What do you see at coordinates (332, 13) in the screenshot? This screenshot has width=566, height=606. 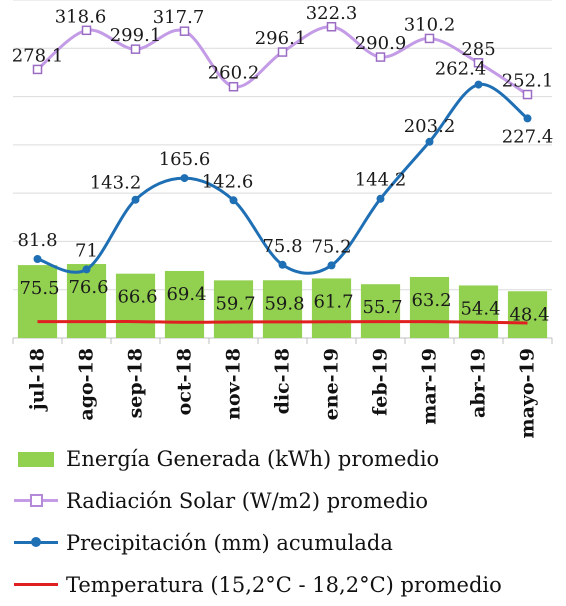 I see `point-data-label: 322.3` at bounding box center [332, 13].